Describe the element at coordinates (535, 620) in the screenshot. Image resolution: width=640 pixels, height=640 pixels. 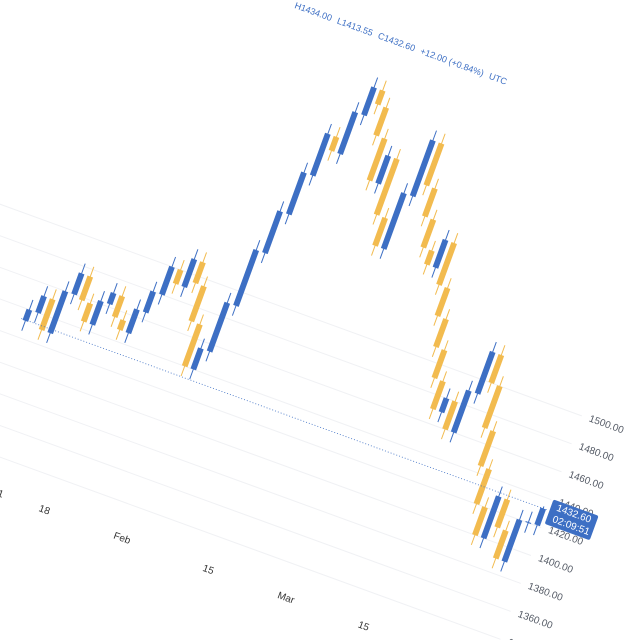
I see `y-tick-label: 1360.00` at that location.